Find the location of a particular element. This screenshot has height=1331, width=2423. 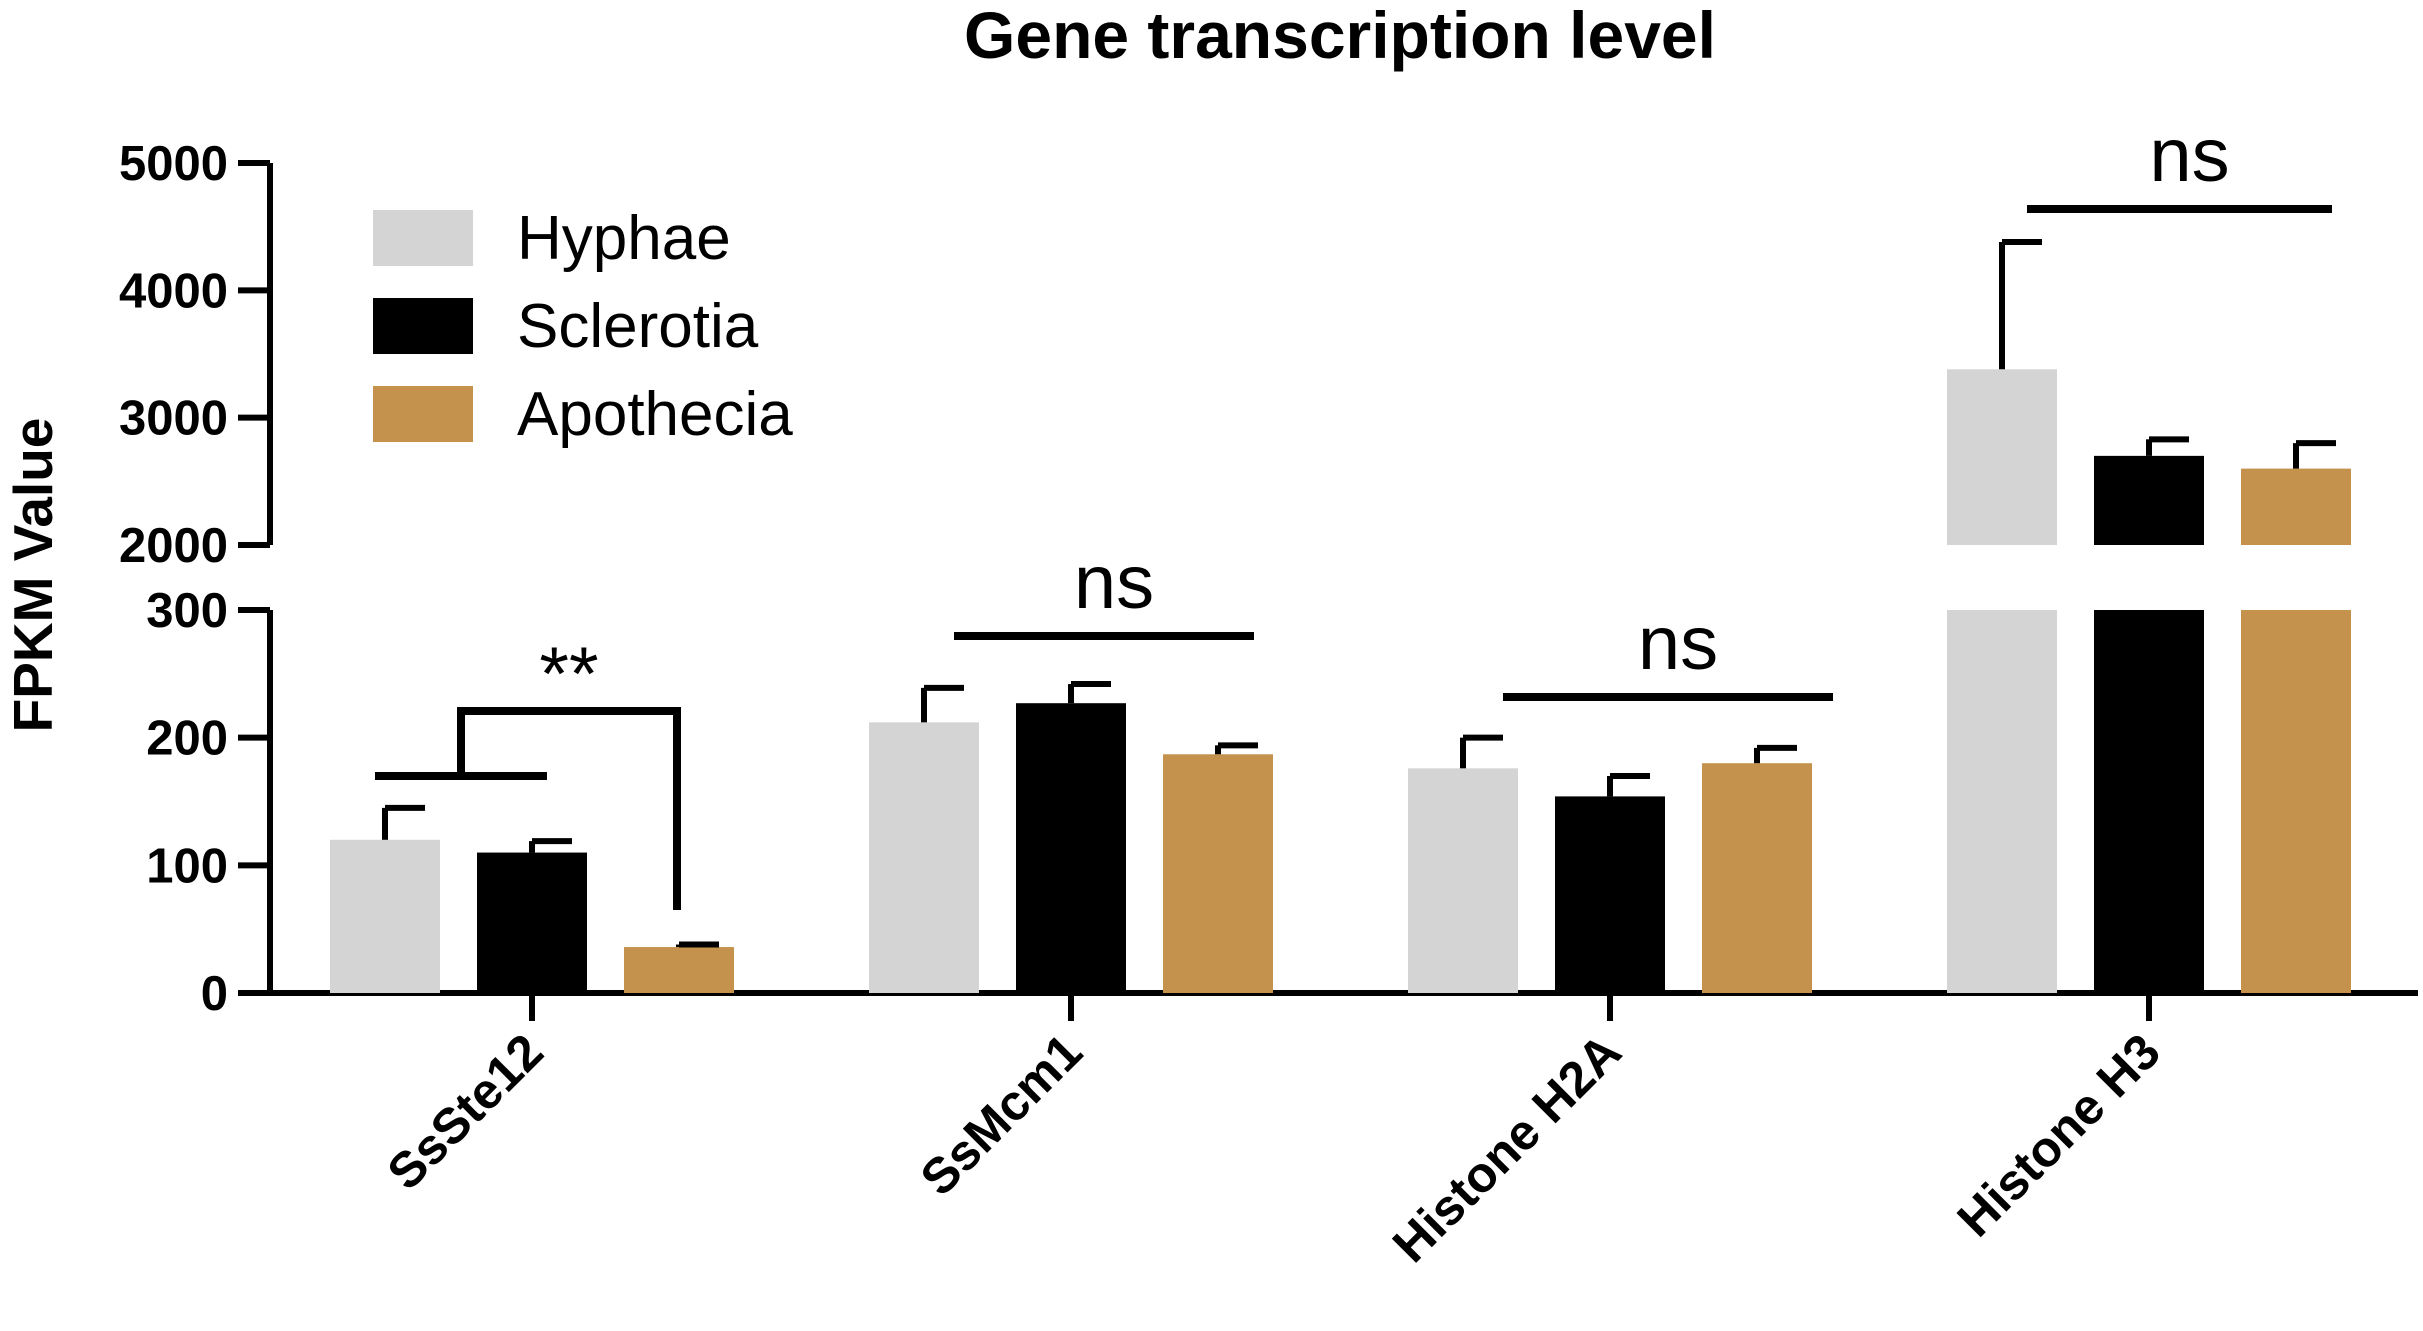

y-tick-label: 2000 is located at coordinates (173, 546).